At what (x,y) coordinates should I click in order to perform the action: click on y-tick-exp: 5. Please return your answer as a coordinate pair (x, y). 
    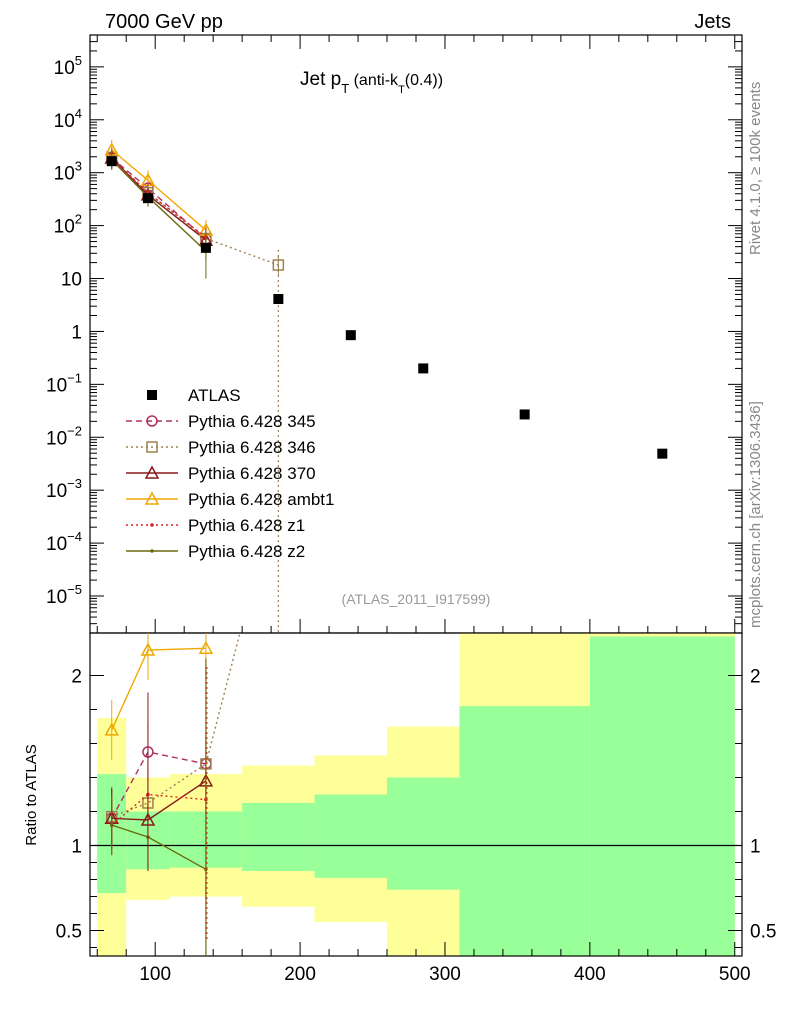
    Looking at the image, I should click on (78, 60).